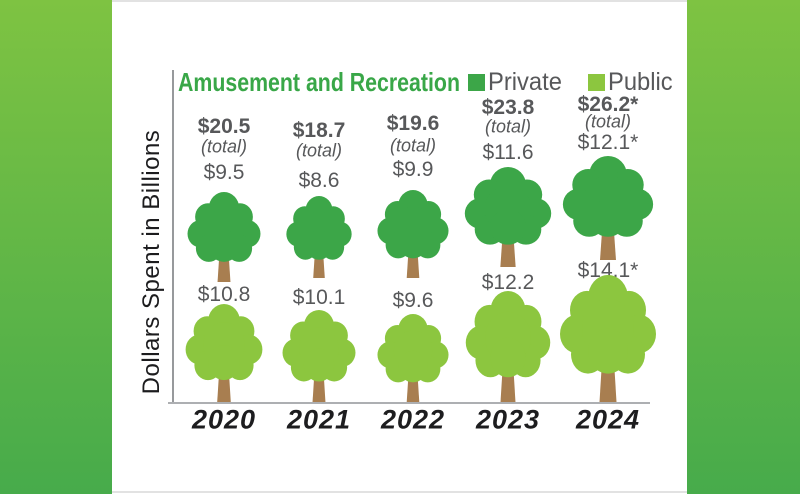 This screenshot has width=800, height=494. Describe the element at coordinates (508, 419) in the screenshot. I see `x-axis-label: 2023` at that location.